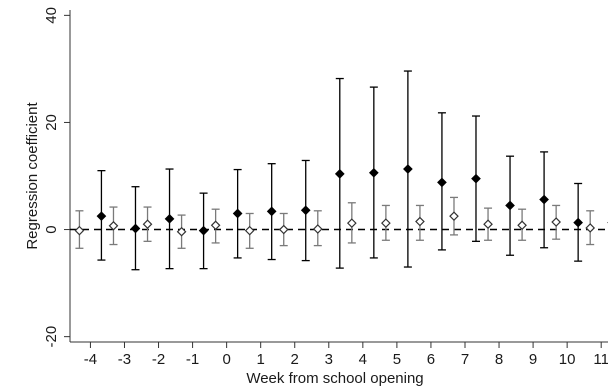 This screenshot has width=608, height=387. What do you see at coordinates (397, 359) in the screenshot?
I see `x-tick-label: 5` at bounding box center [397, 359].